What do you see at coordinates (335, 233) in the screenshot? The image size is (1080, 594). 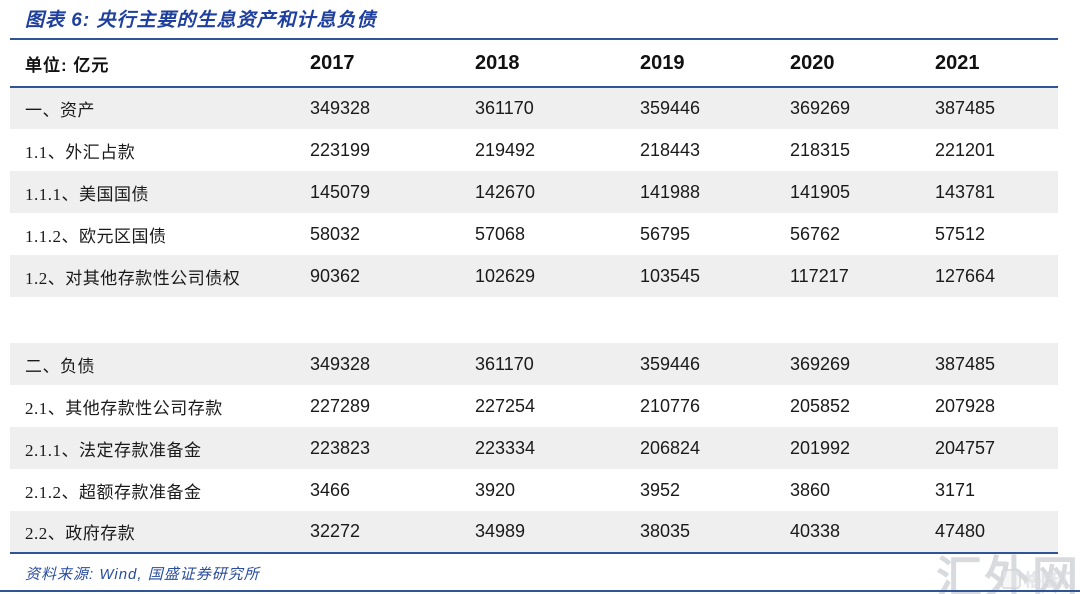 I see `cell-value: 58032` at bounding box center [335, 233].